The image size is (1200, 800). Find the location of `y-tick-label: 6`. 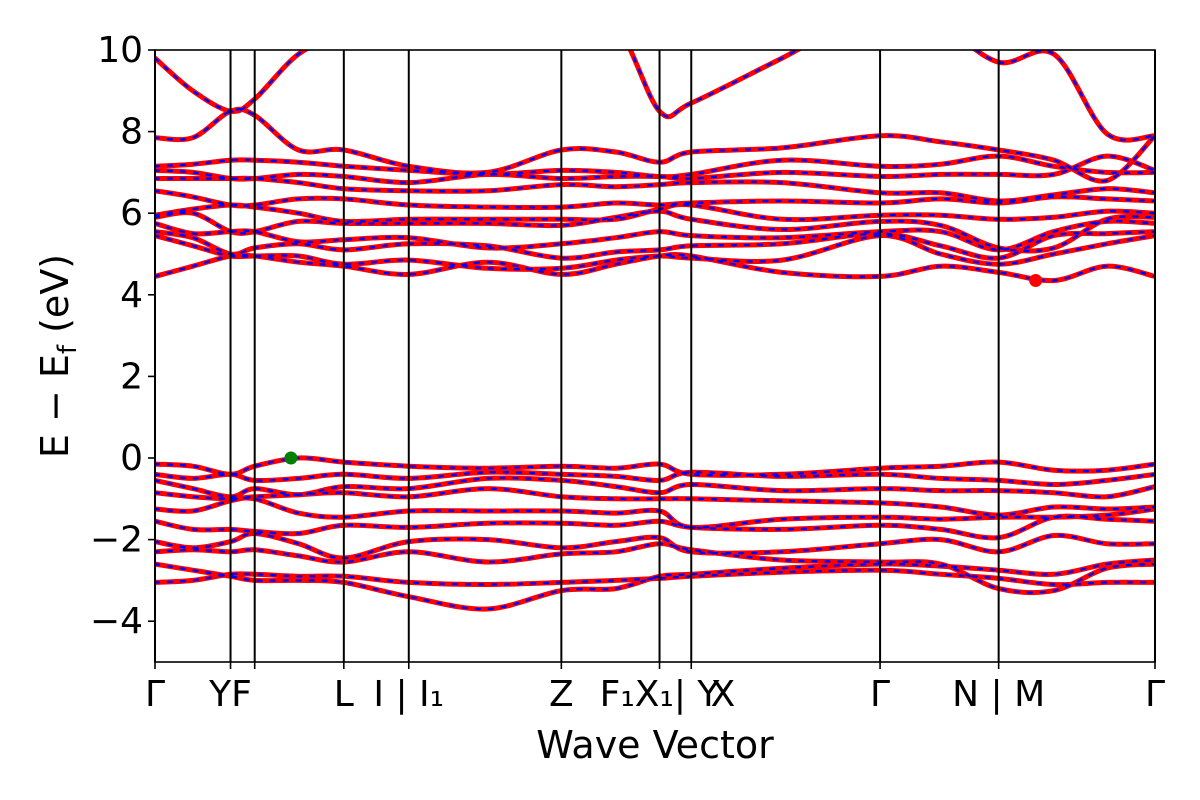

y-tick-label: 6 is located at coordinates (131, 213).